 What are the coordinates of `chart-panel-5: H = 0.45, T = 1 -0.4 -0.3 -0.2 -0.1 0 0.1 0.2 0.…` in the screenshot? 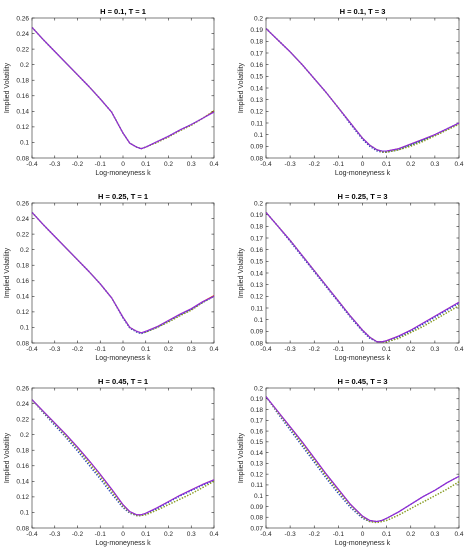 It's located at (111, 462).